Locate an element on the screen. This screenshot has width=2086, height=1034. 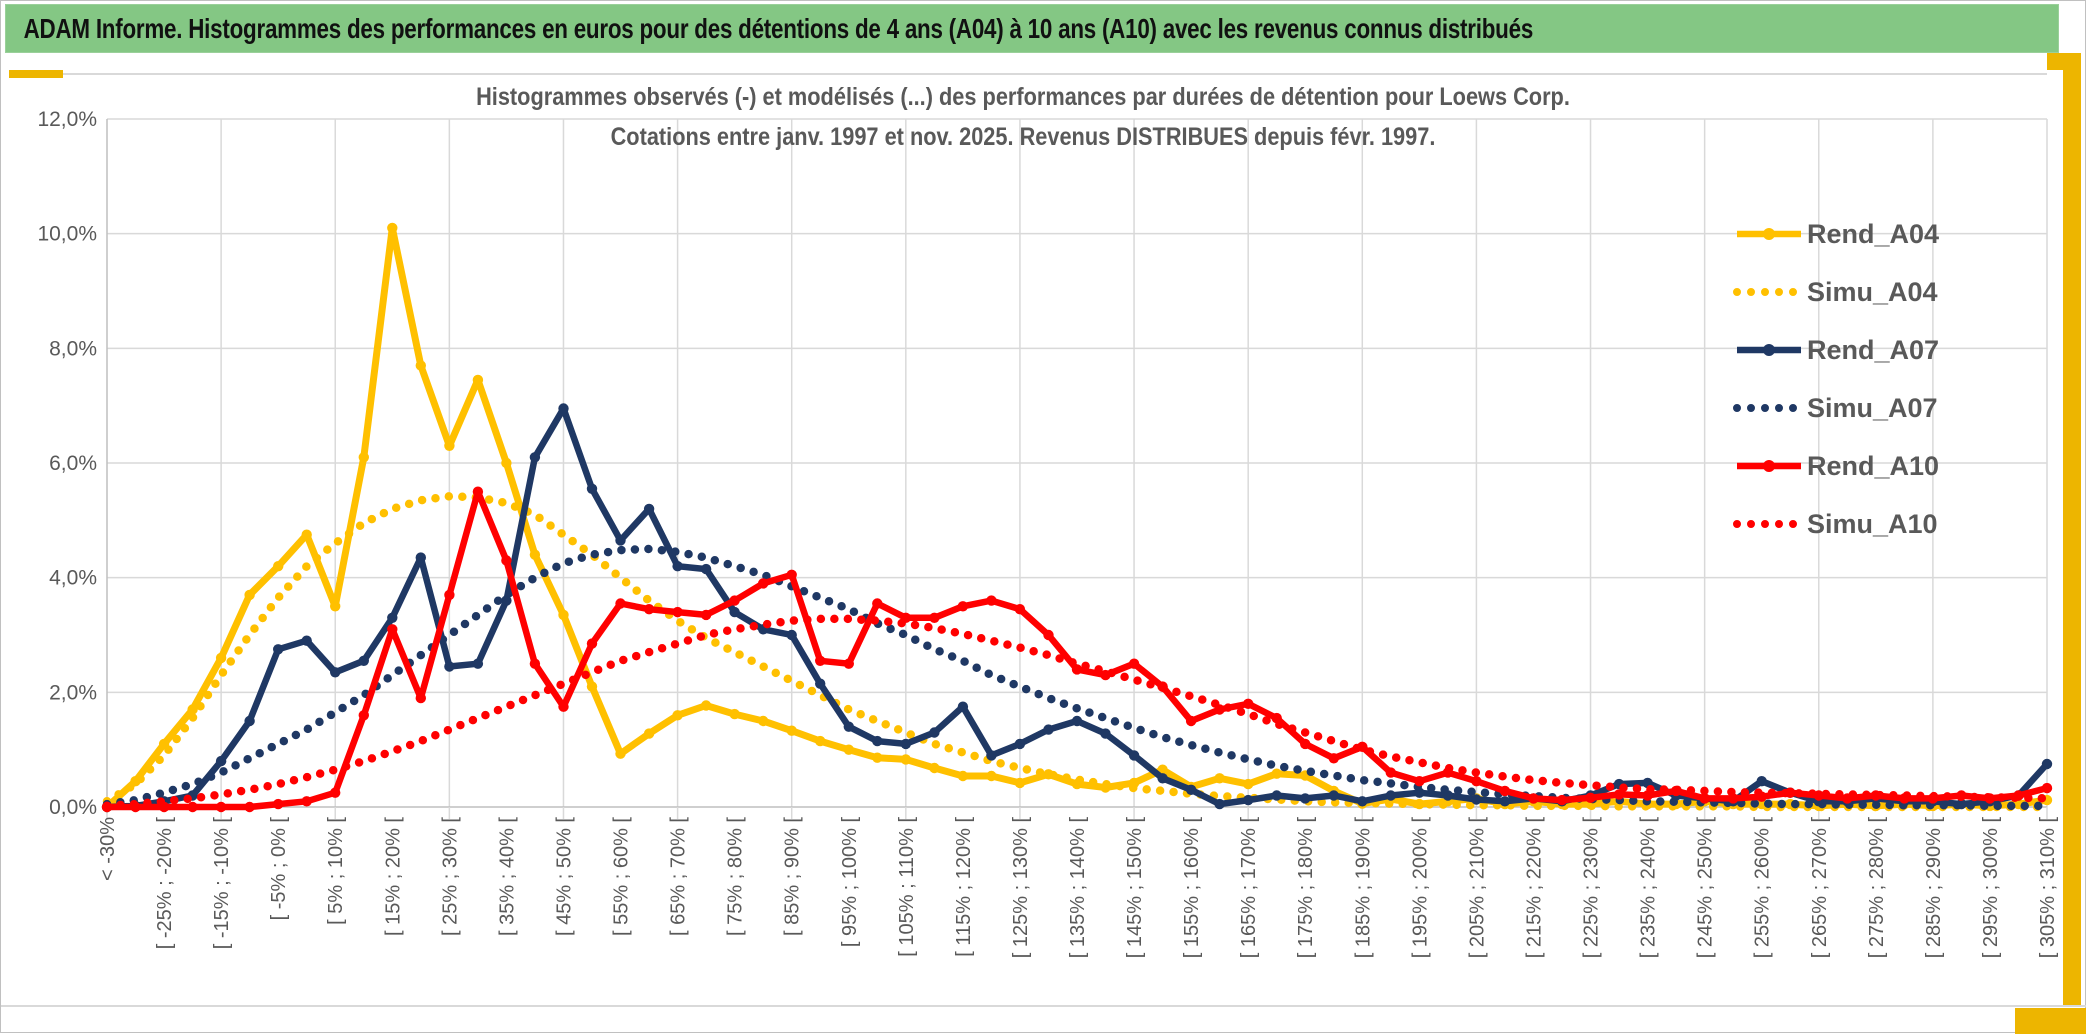
vertical-scrollbar-top-nub is located at coordinates (2064, 61).